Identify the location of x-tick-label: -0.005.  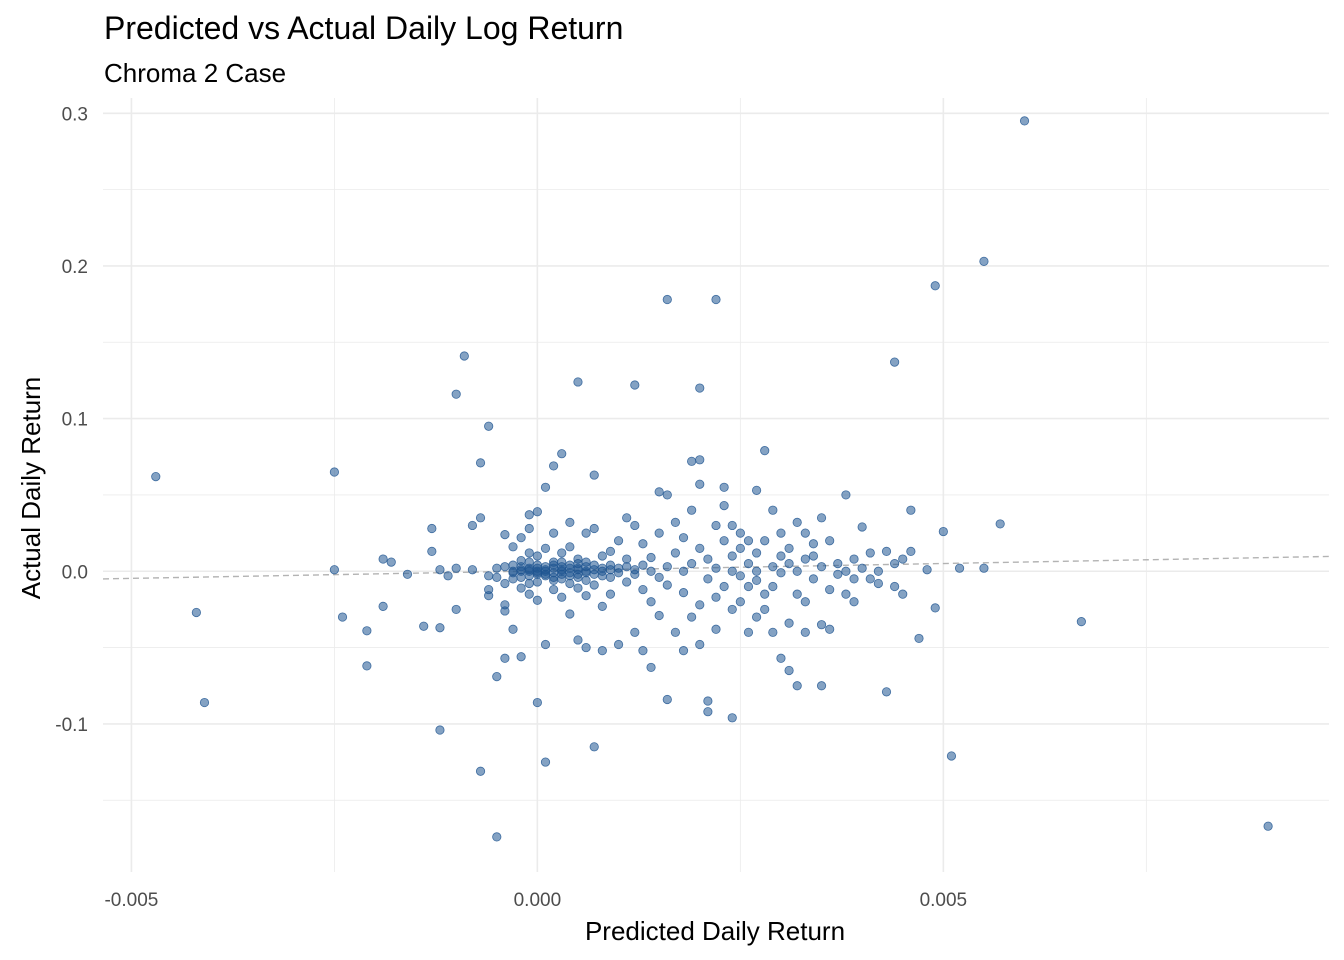
(131, 900).